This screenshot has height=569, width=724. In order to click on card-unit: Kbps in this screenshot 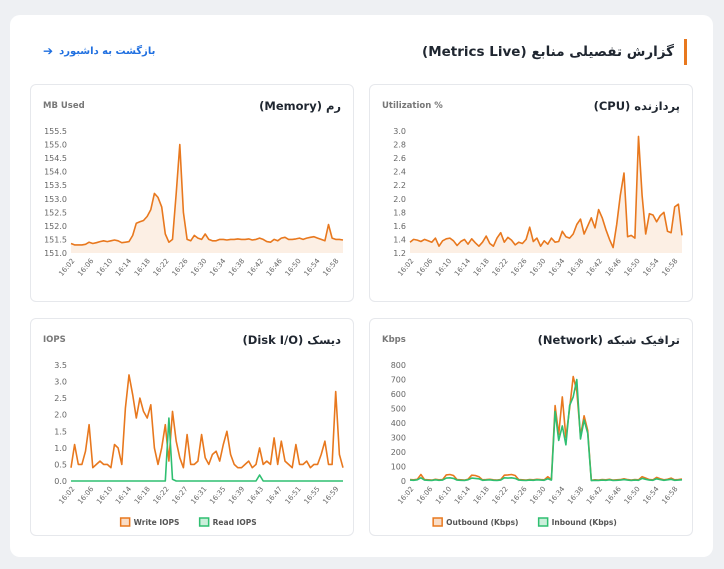, I will do `click(394, 340)`.